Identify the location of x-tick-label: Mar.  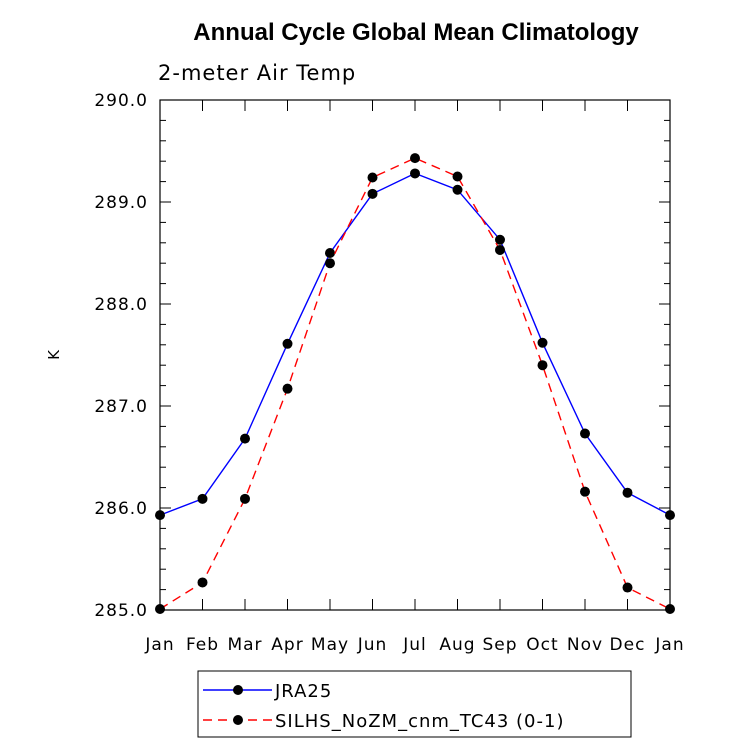
(244, 645).